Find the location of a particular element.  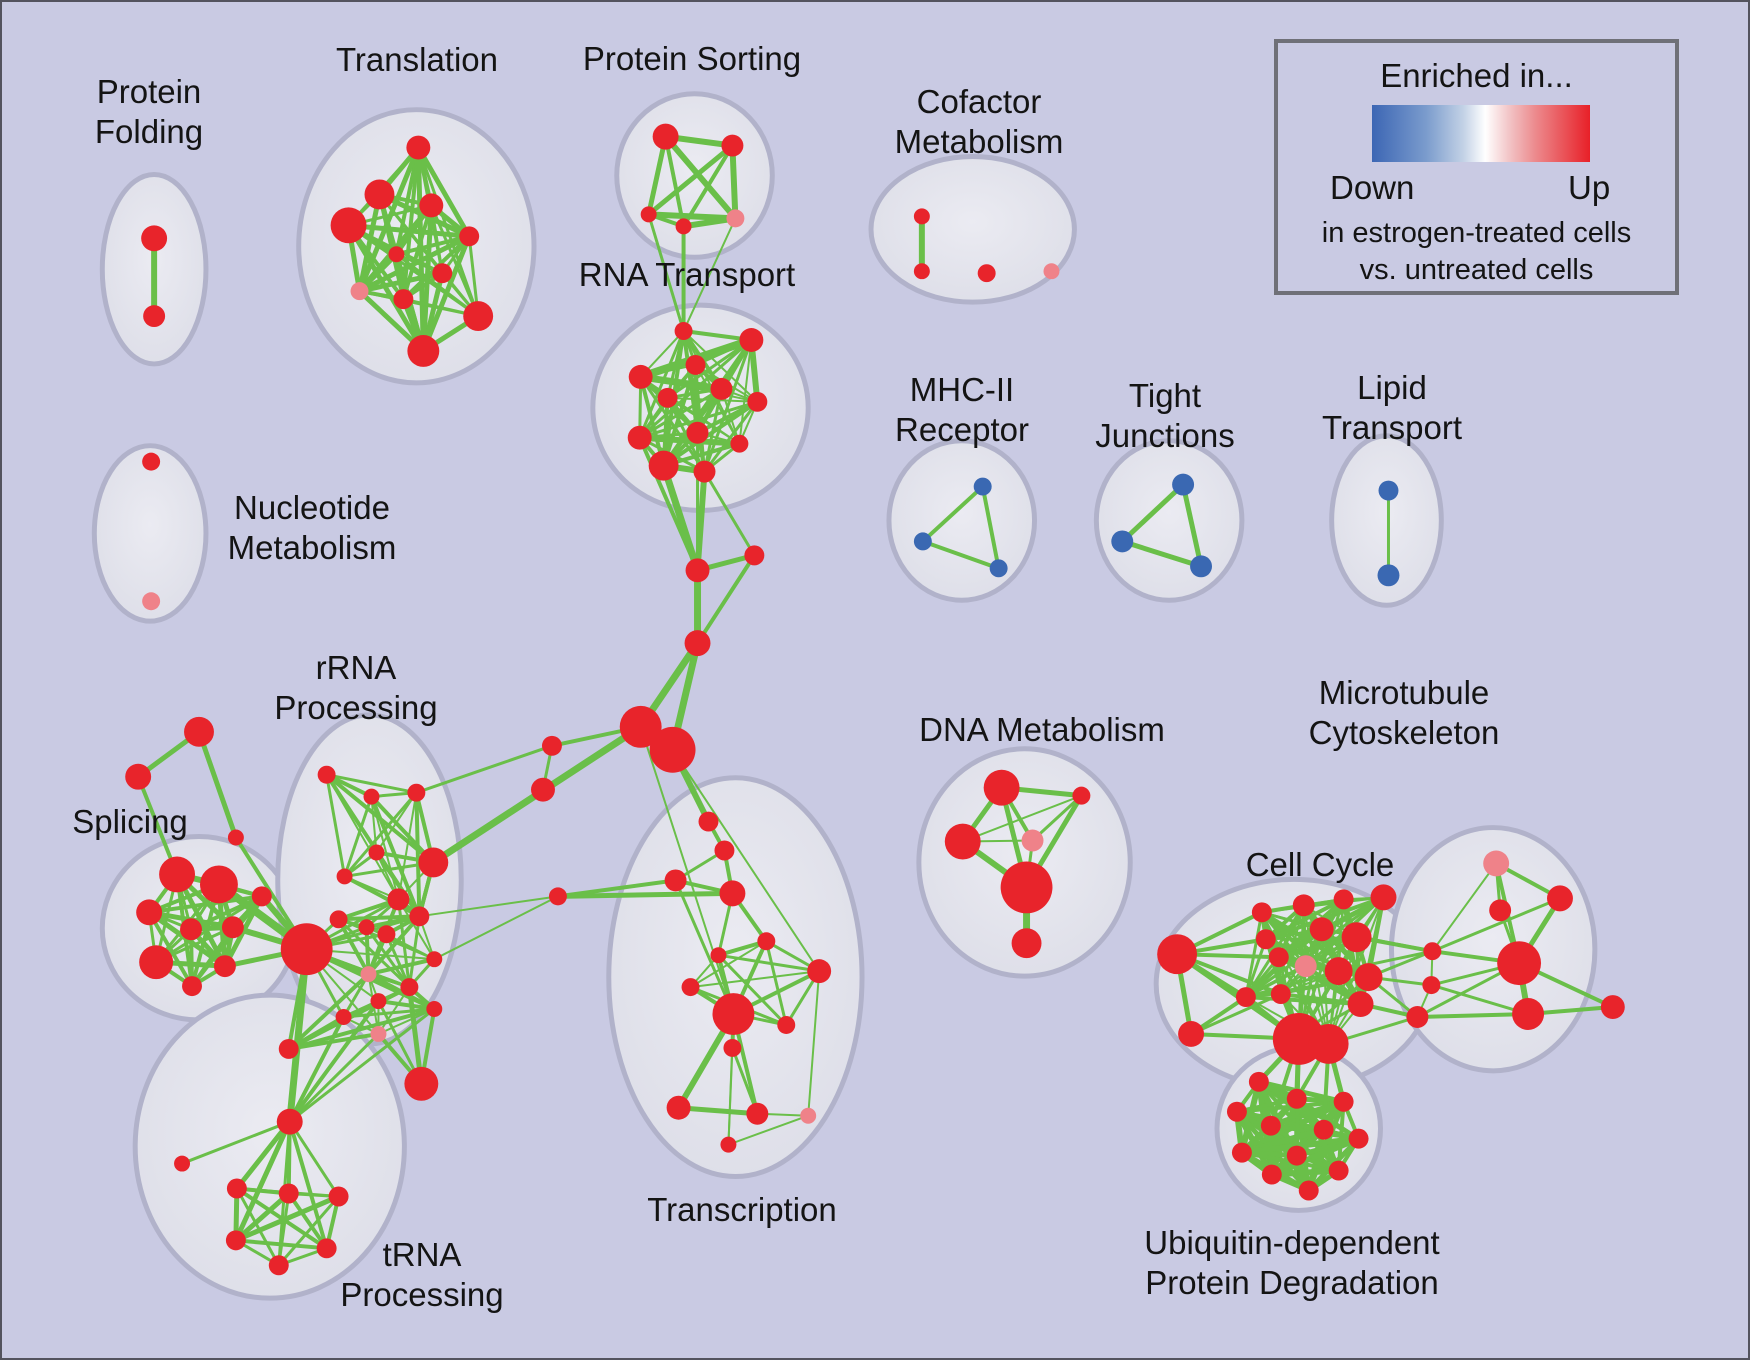

node-ch1 is located at coordinates (697, 570).